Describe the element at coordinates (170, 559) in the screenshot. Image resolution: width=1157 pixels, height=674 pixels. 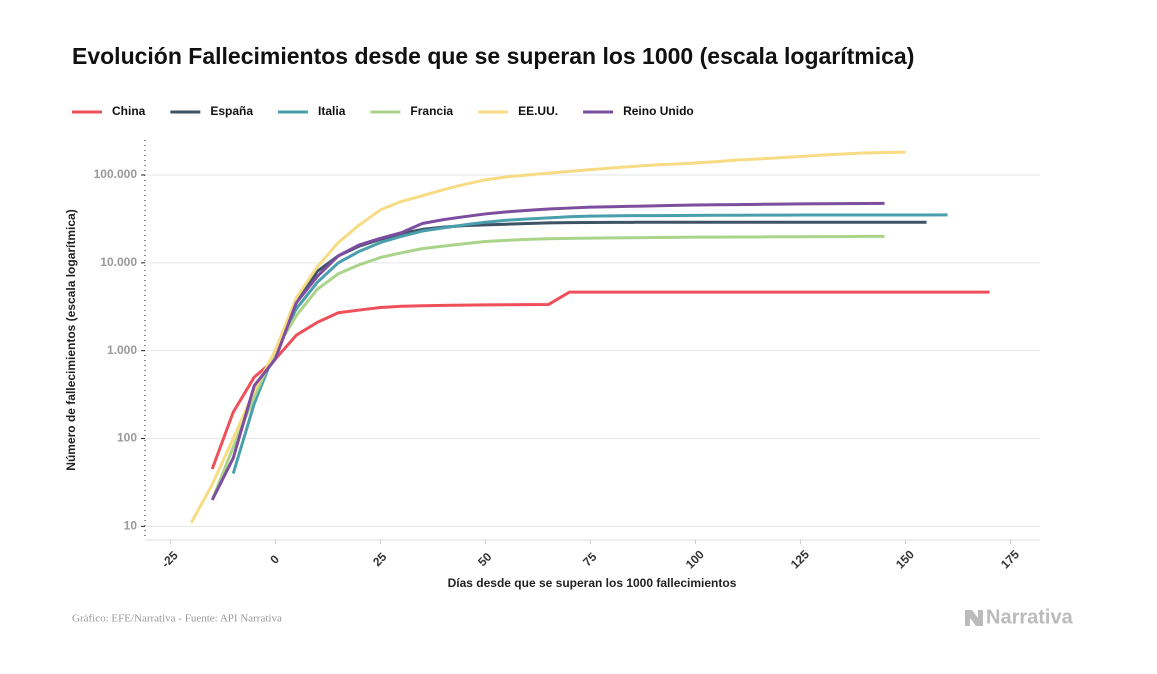
I see `x-tick-label: -25` at that location.